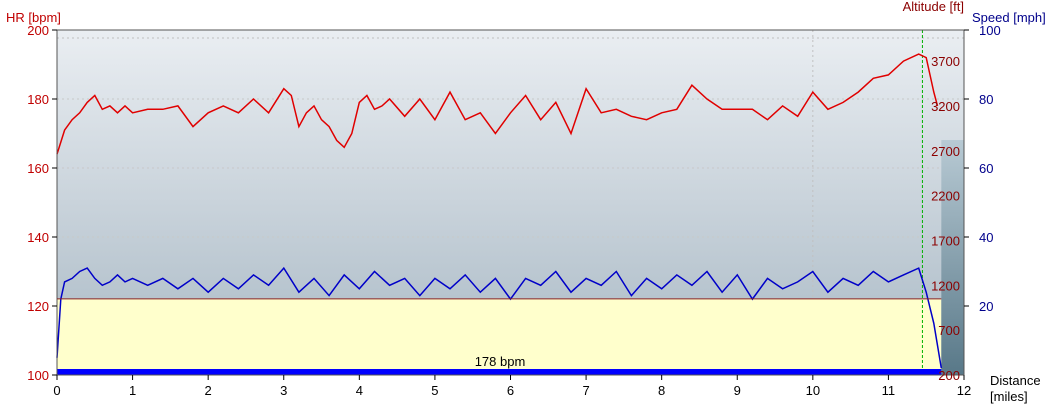 The height and width of the screenshot is (405, 1063). What do you see at coordinates (38, 168) in the screenshot?
I see `y-hr-tick-label: 160` at bounding box center [38, 168].